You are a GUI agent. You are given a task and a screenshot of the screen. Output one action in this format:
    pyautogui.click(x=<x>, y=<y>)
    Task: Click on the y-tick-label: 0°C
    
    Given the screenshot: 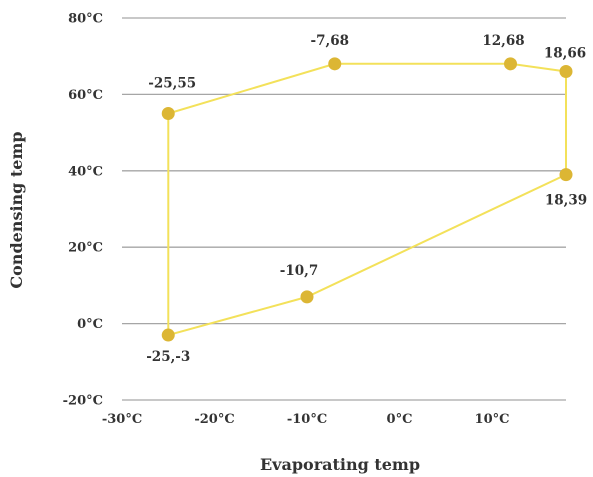 What is the action you would take?
    pyautogui.click(x=90, y=324)
    